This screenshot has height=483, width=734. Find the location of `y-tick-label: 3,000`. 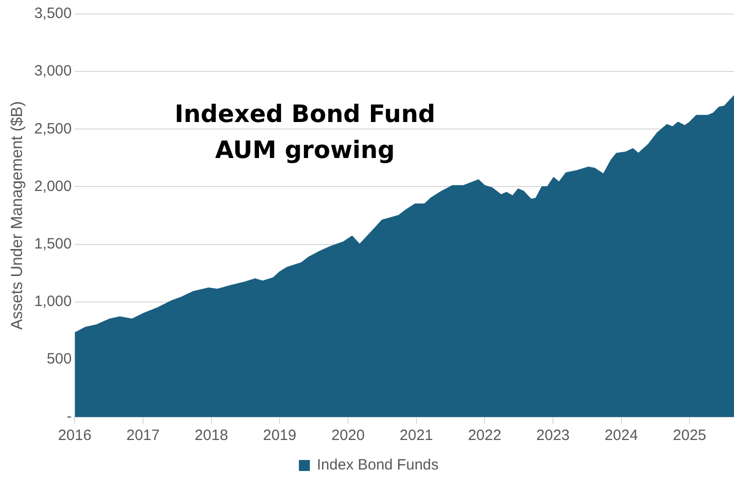

y-tick-label: 3,000 is located at coordinates (53, 71).